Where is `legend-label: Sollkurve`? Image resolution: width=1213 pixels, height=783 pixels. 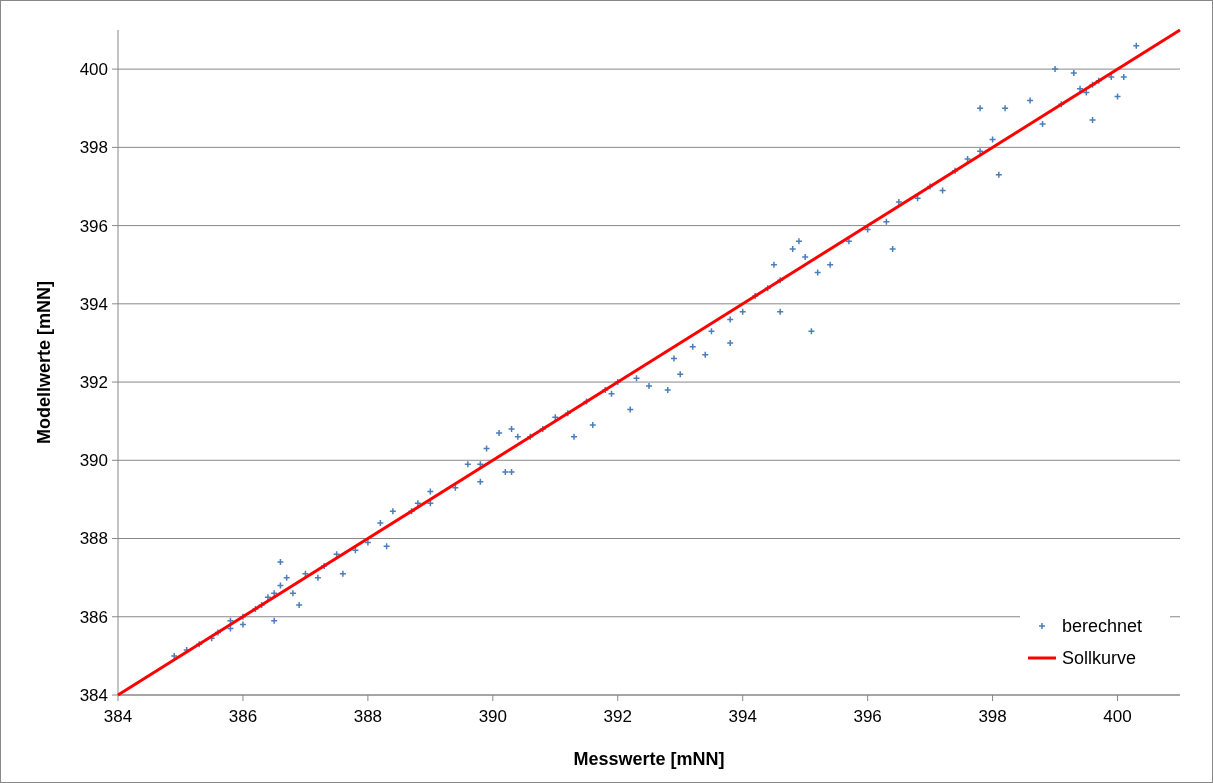 legend-label: Sollkurve is located at coordinates (1099, 658).